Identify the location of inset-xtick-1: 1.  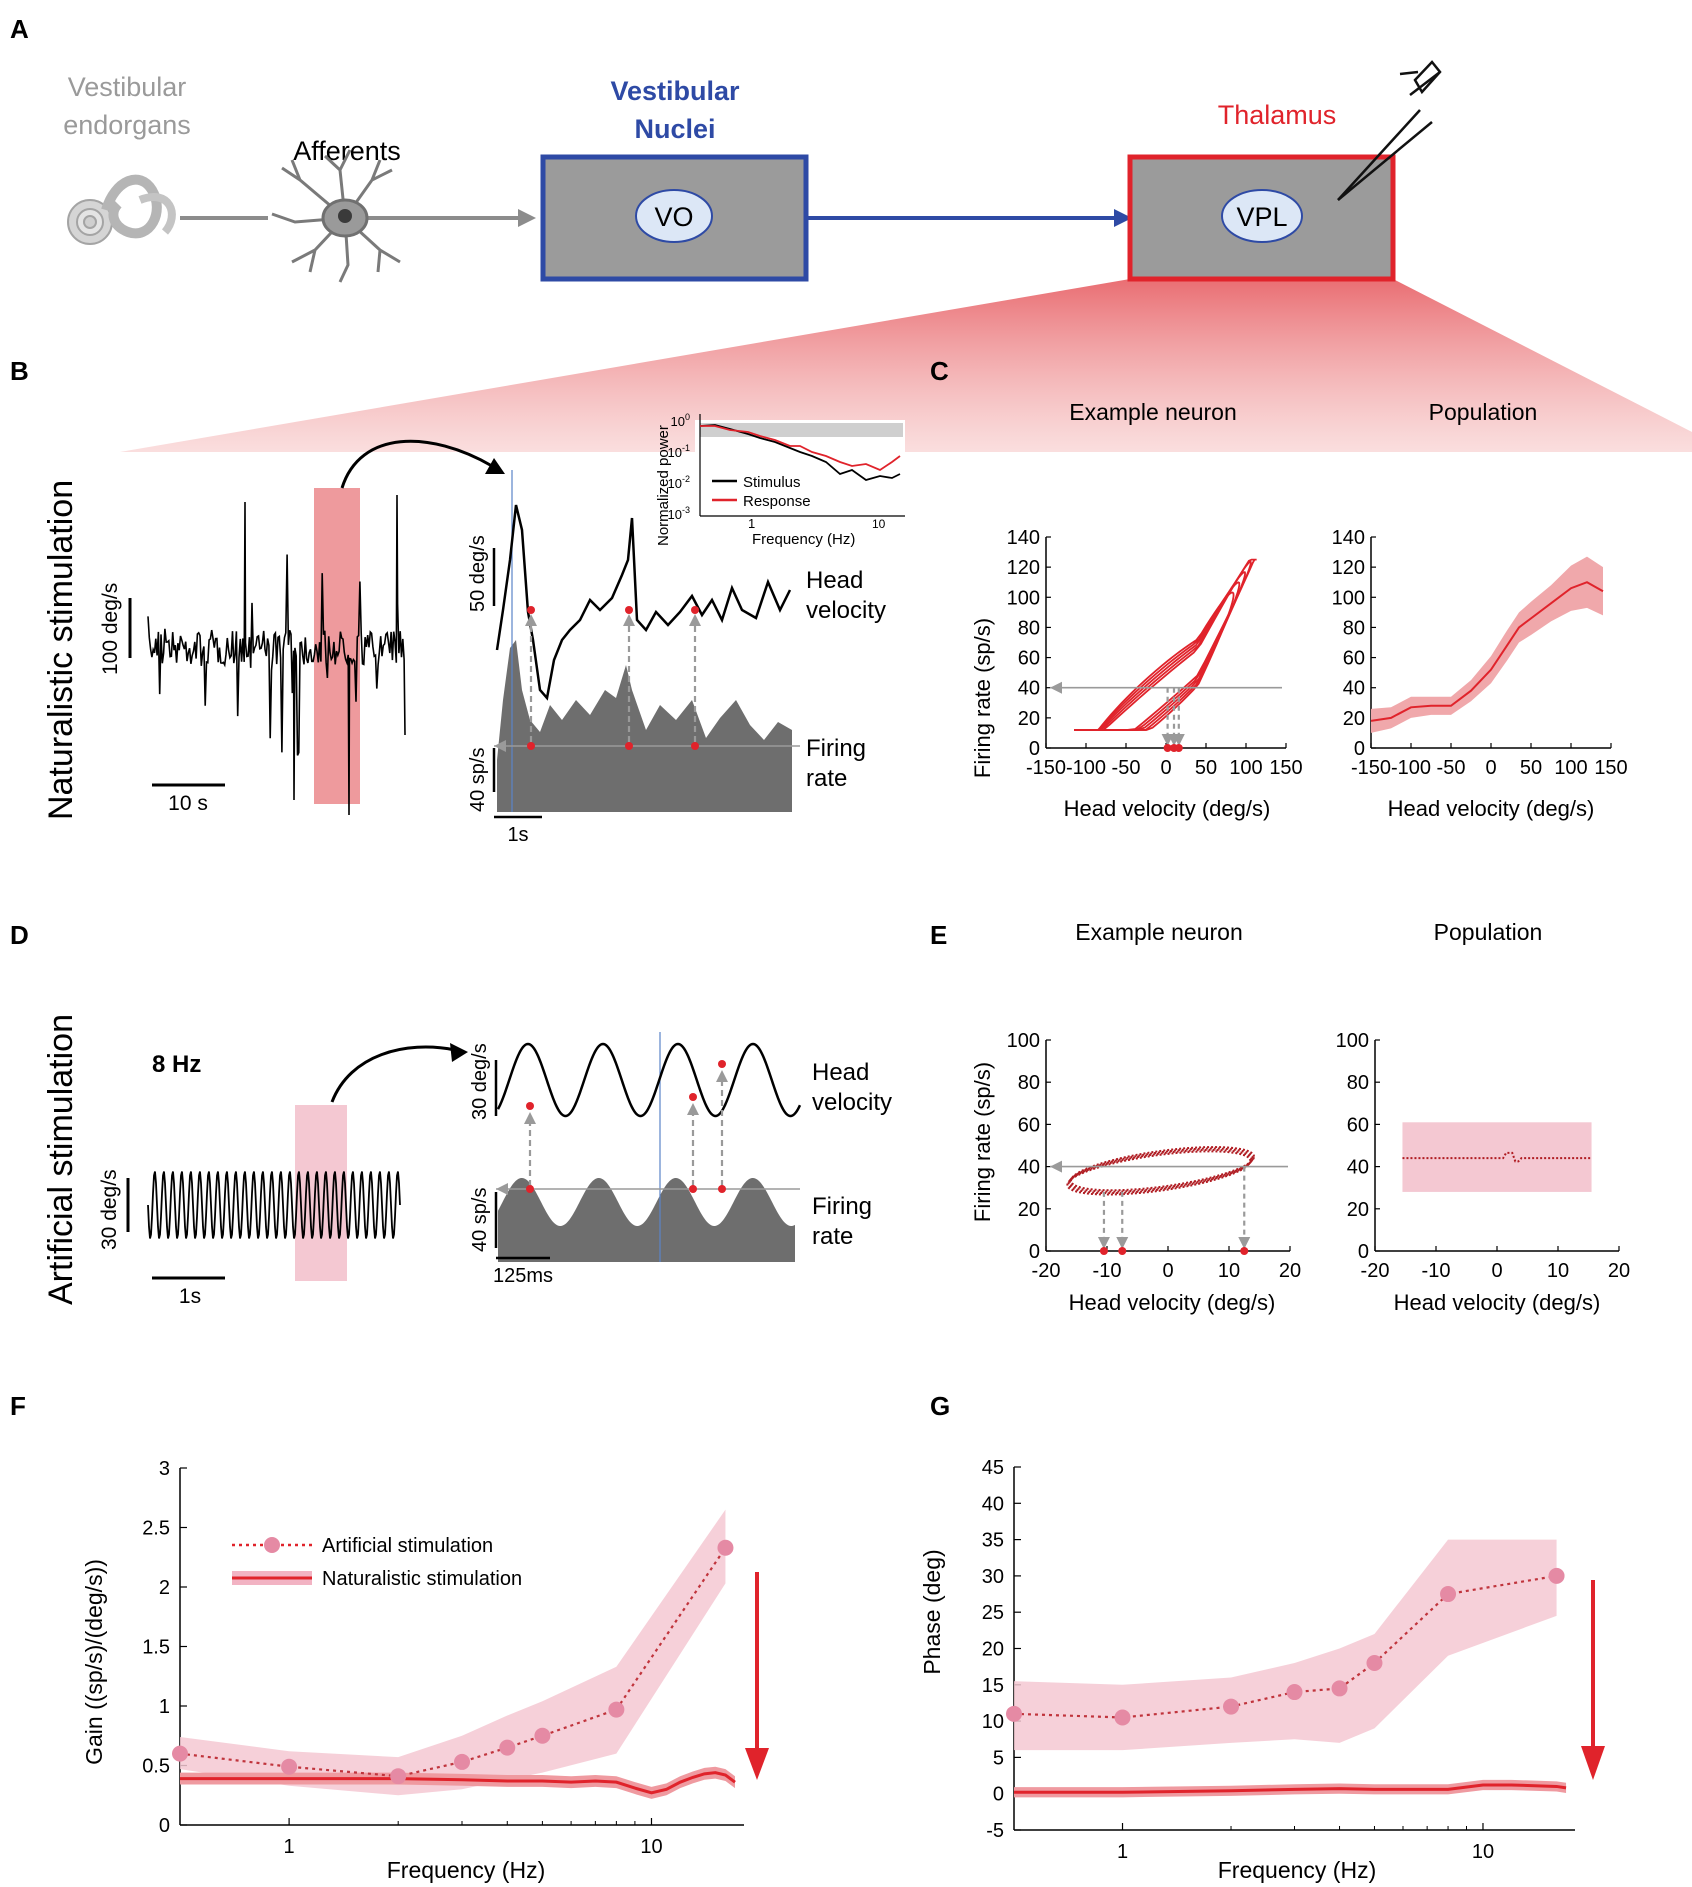
(751, 523).